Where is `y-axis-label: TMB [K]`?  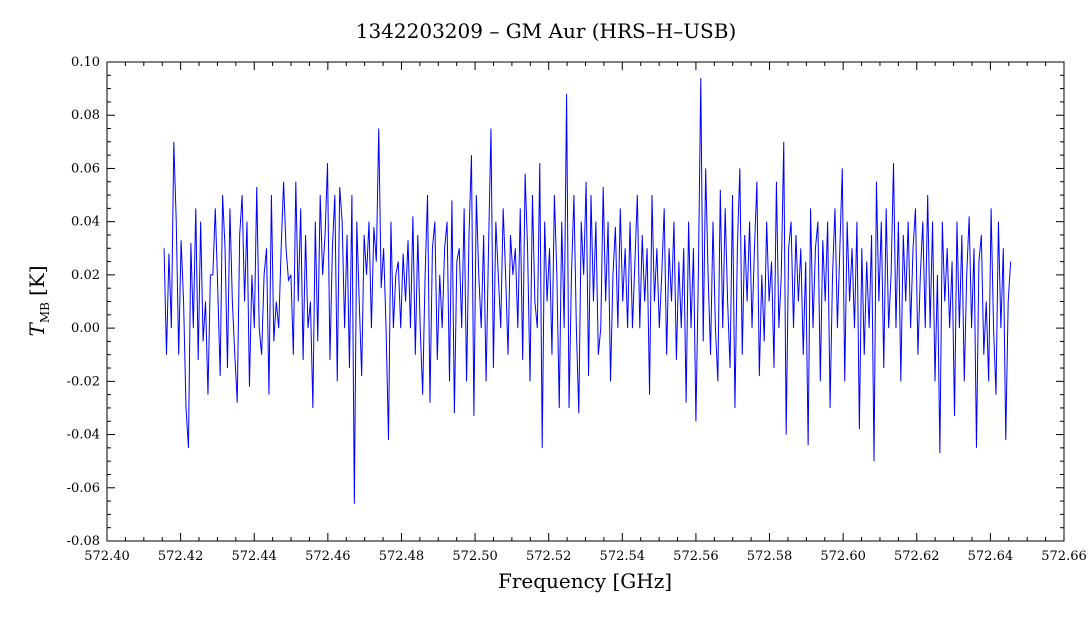
y-axis-label: TMB [K] is located at coordinates (38, 301).